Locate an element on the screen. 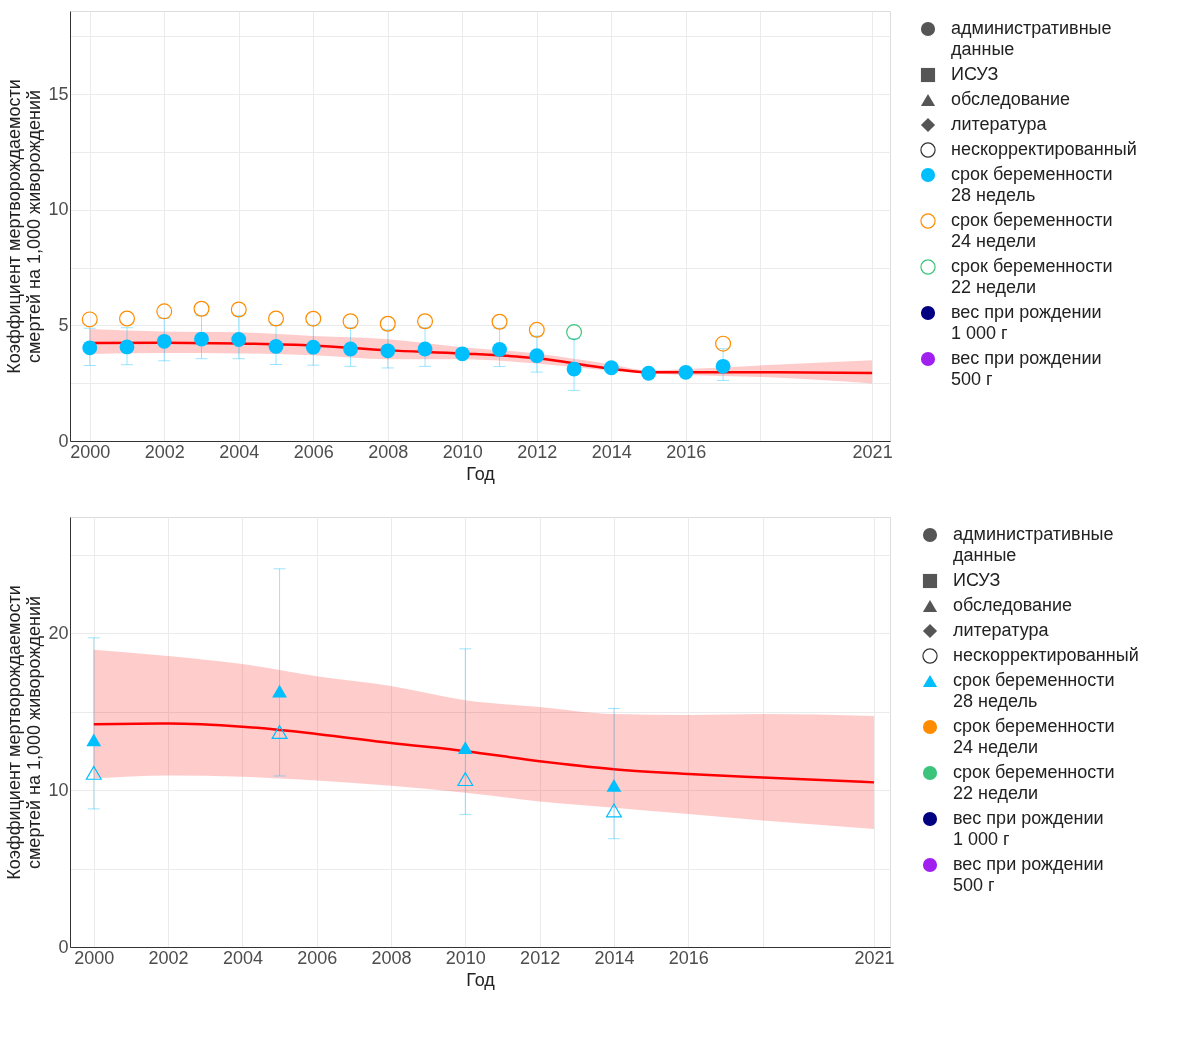  line-series is located at coordinates (484, 753).